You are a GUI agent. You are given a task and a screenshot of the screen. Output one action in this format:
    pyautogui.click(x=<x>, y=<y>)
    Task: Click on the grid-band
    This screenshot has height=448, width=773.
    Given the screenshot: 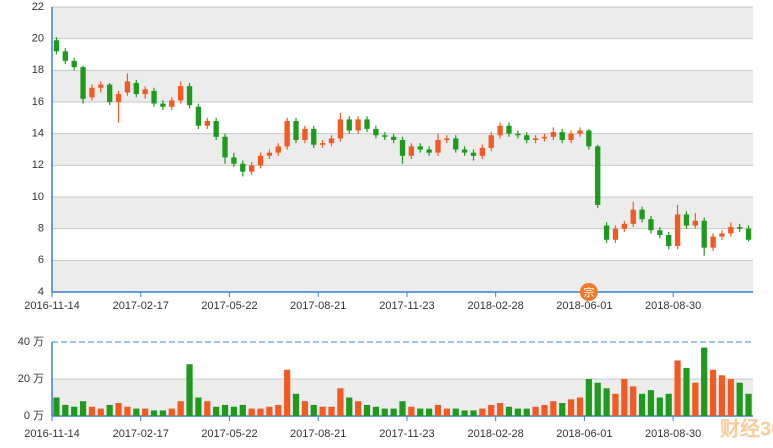 What is the action you would take?
    pyautogui.click(x=402, y=276)
    